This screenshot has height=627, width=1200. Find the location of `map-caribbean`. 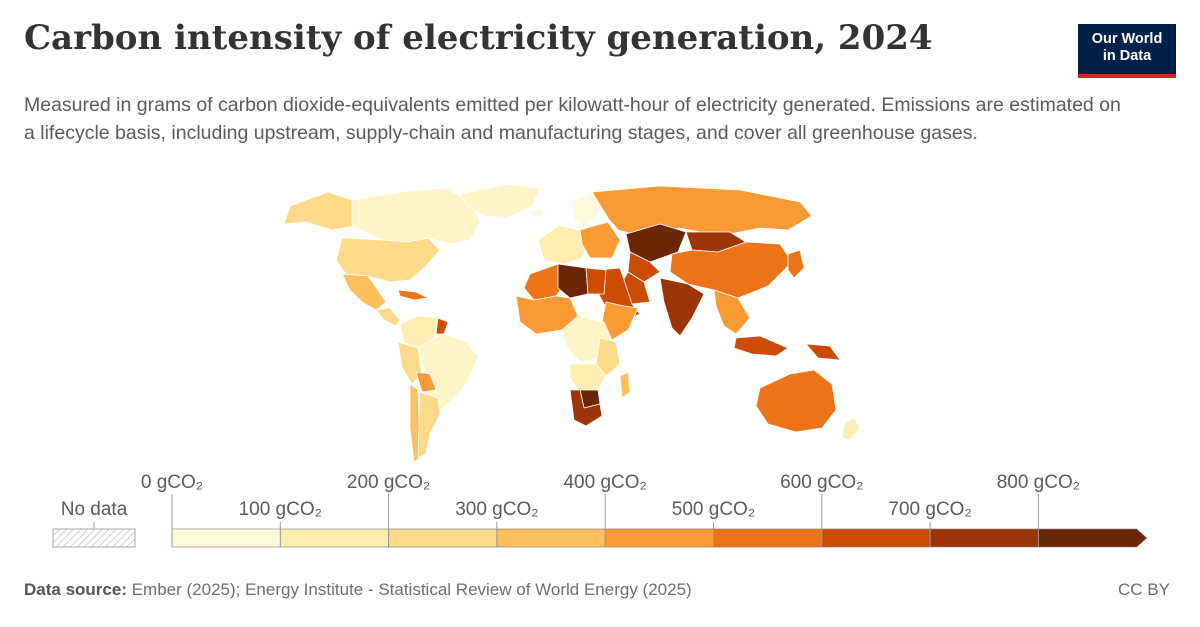

map-caribbean is located at coordinates (413, 295).